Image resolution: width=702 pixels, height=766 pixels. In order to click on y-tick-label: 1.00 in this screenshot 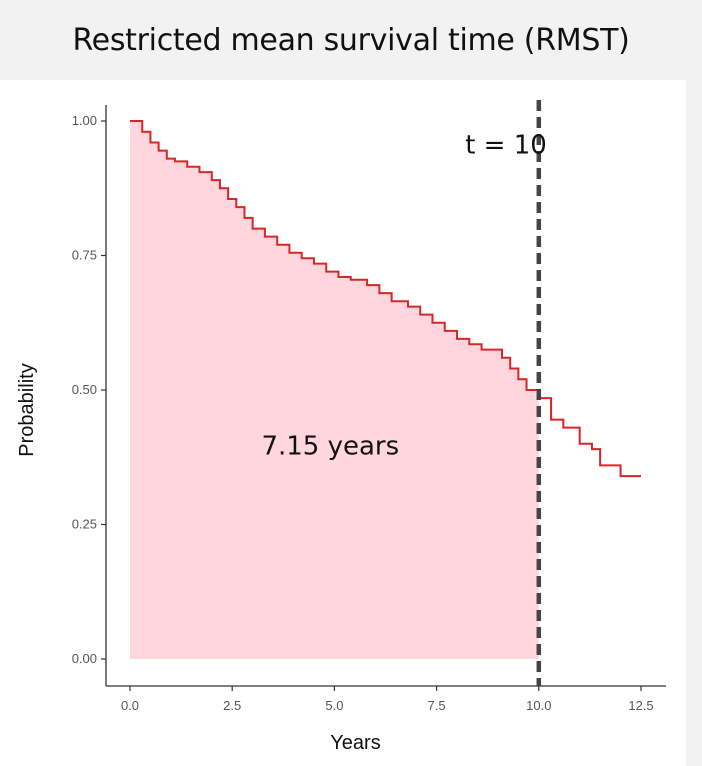, I will do `click(84, 120)`.